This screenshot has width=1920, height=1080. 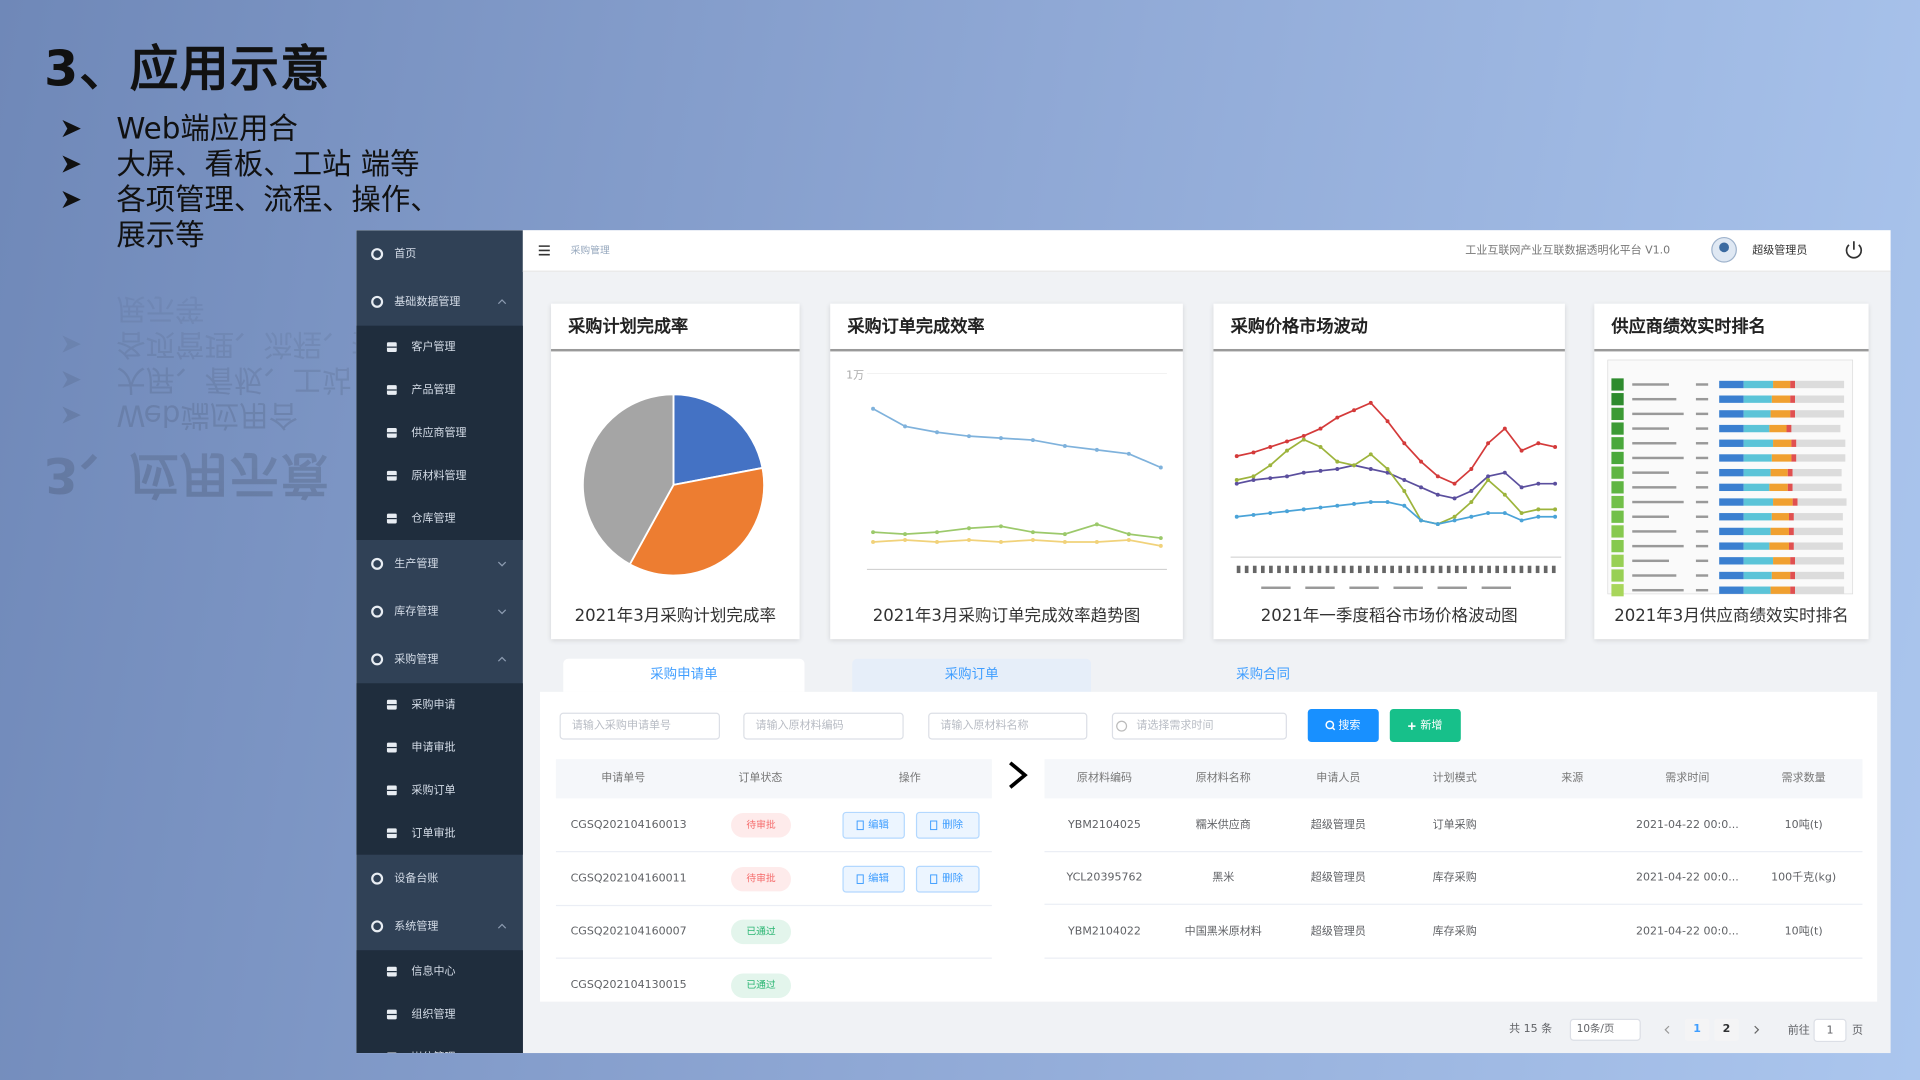 What do you see at coordinates (1830, 1030) in the screenshot?
I see `goto-input` at bounding box center [1830, 1030].